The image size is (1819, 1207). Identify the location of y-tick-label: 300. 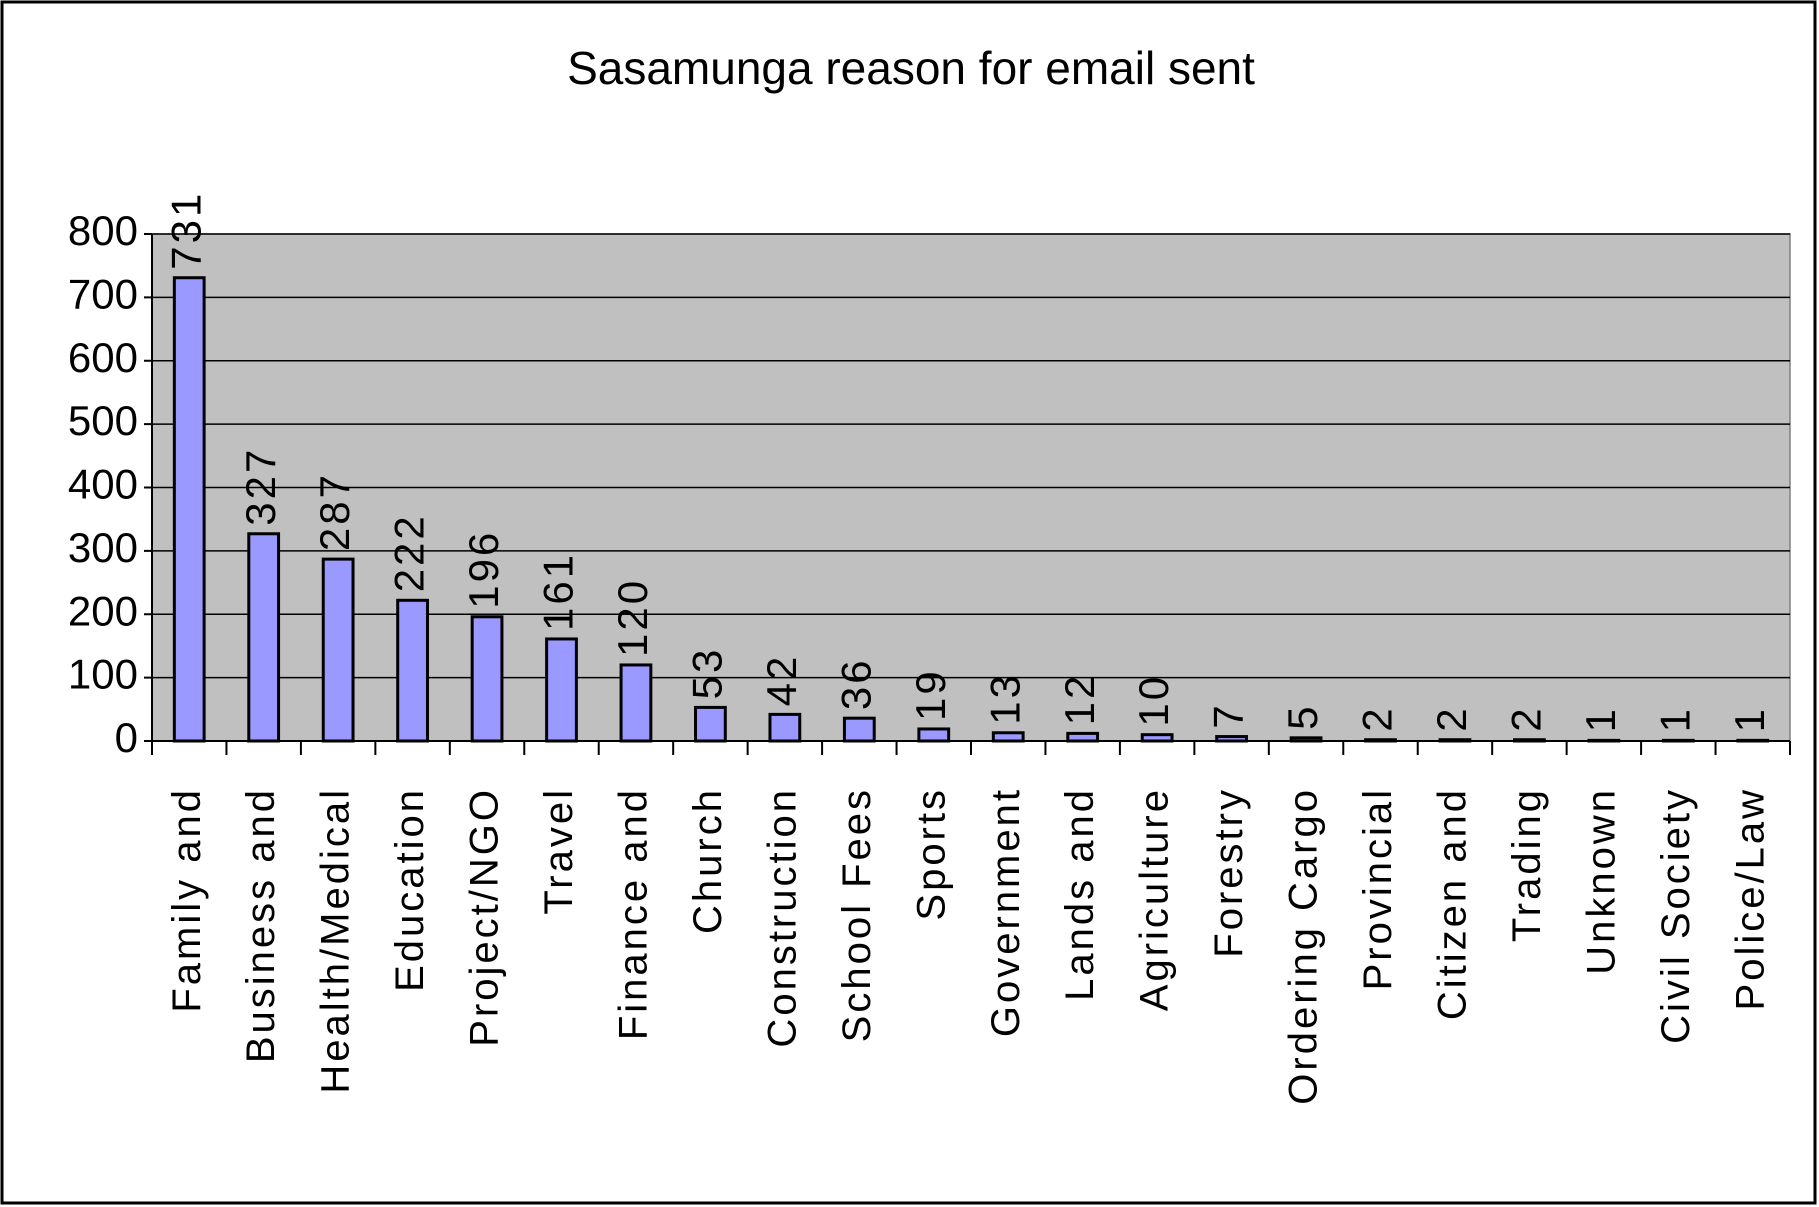
(103, 547).